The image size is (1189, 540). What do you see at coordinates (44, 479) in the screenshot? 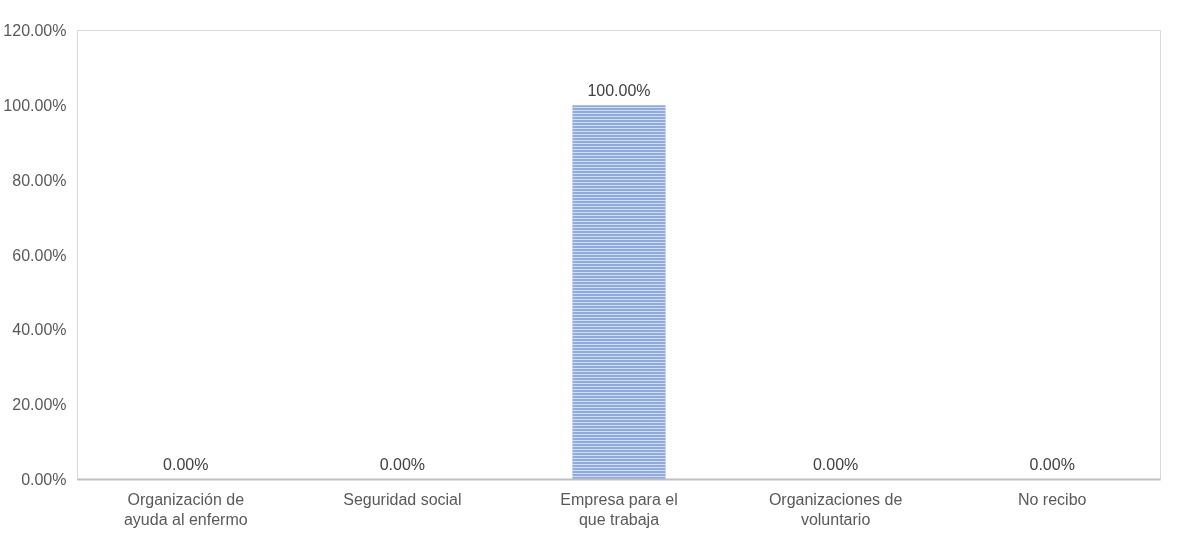
I see `y-tick-label: 0.00%` at bounding box center [44, 479].